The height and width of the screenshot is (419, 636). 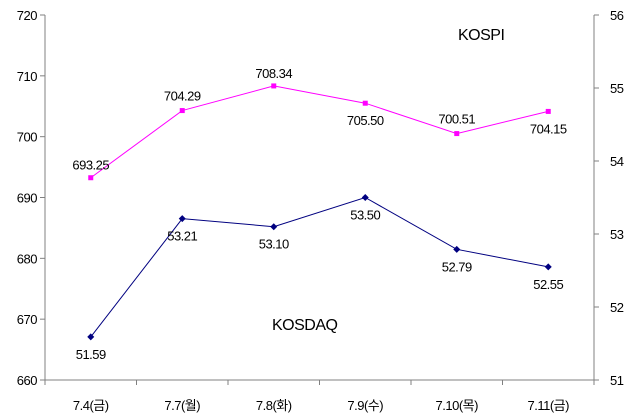 I want to click on x-tick-label: 7.9(수), so click(x=365, y=405).